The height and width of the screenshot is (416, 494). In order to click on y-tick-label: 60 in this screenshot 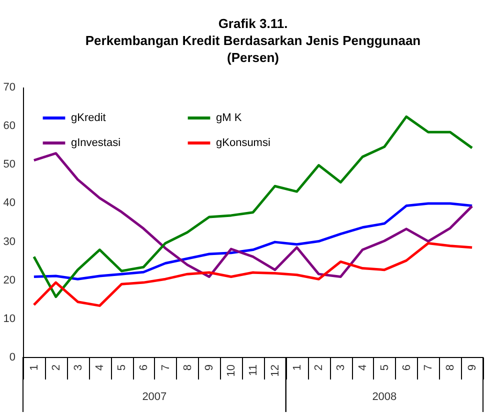, I will do `click(9, 126)`.